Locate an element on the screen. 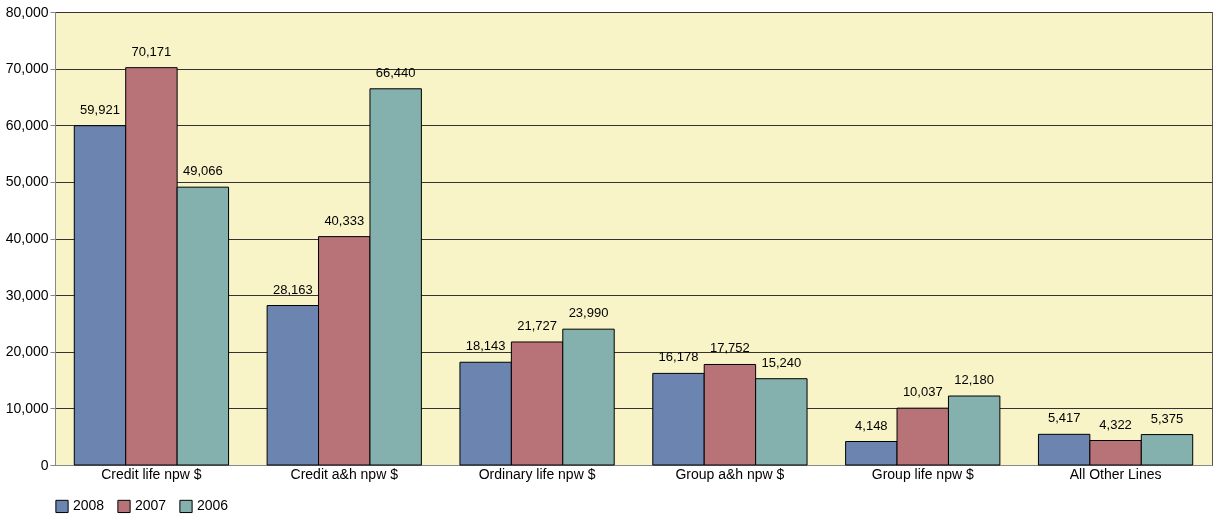 This screenshot has width=1217, height=520. data-label: 4,148 is located at coordinates (871, 425).